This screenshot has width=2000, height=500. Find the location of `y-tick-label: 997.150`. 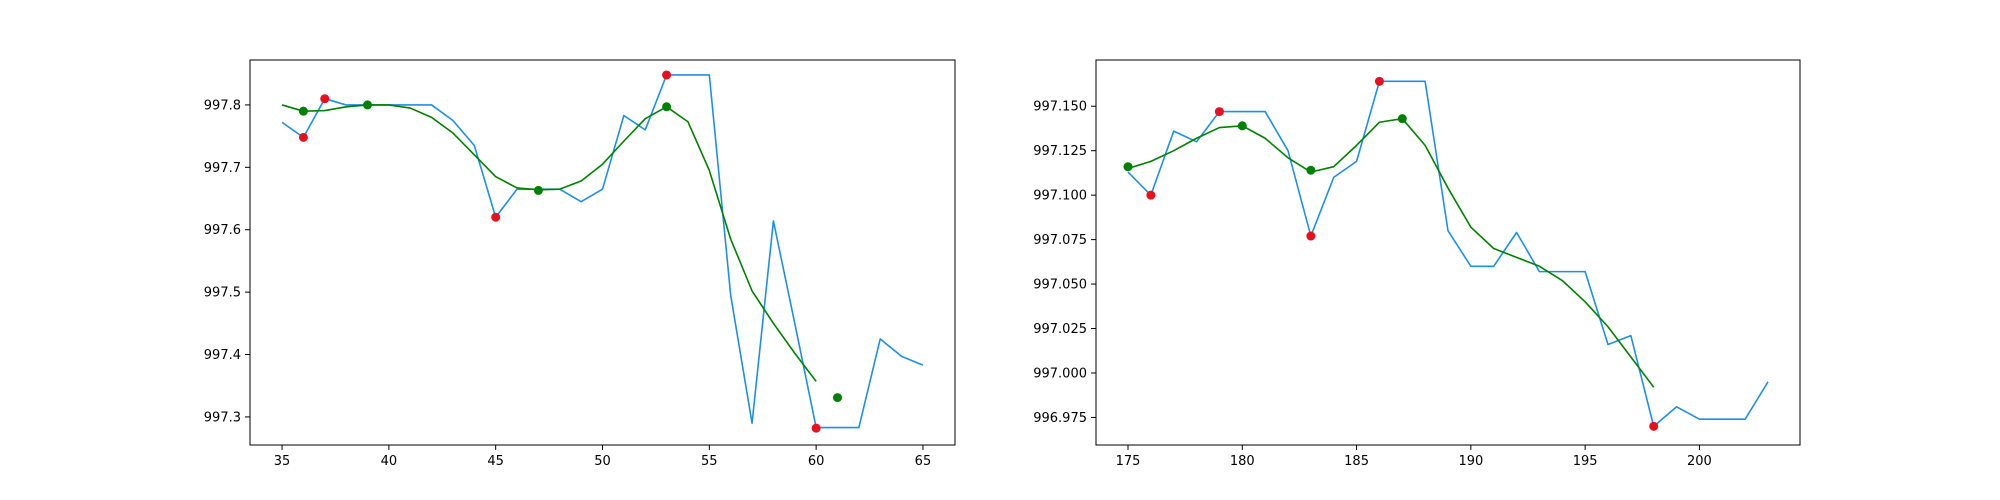

y-tick-label: 997.150 is located at coordinates (1060, 107).